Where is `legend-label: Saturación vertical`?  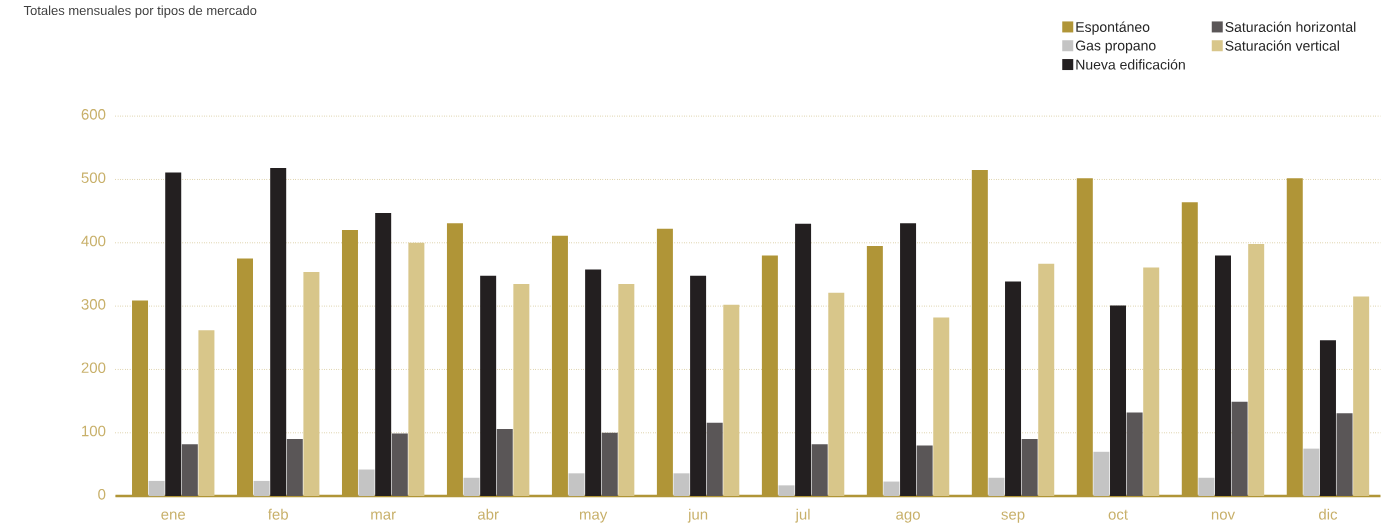
legend-label: Saturación vertical is located at coordinates (1282, 45).